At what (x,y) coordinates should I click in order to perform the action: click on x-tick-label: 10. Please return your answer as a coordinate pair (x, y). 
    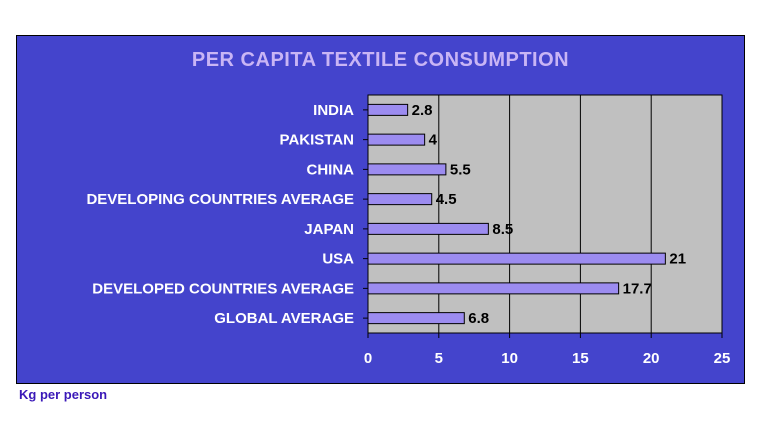
    Looking at the image, I should click on (509, 358).